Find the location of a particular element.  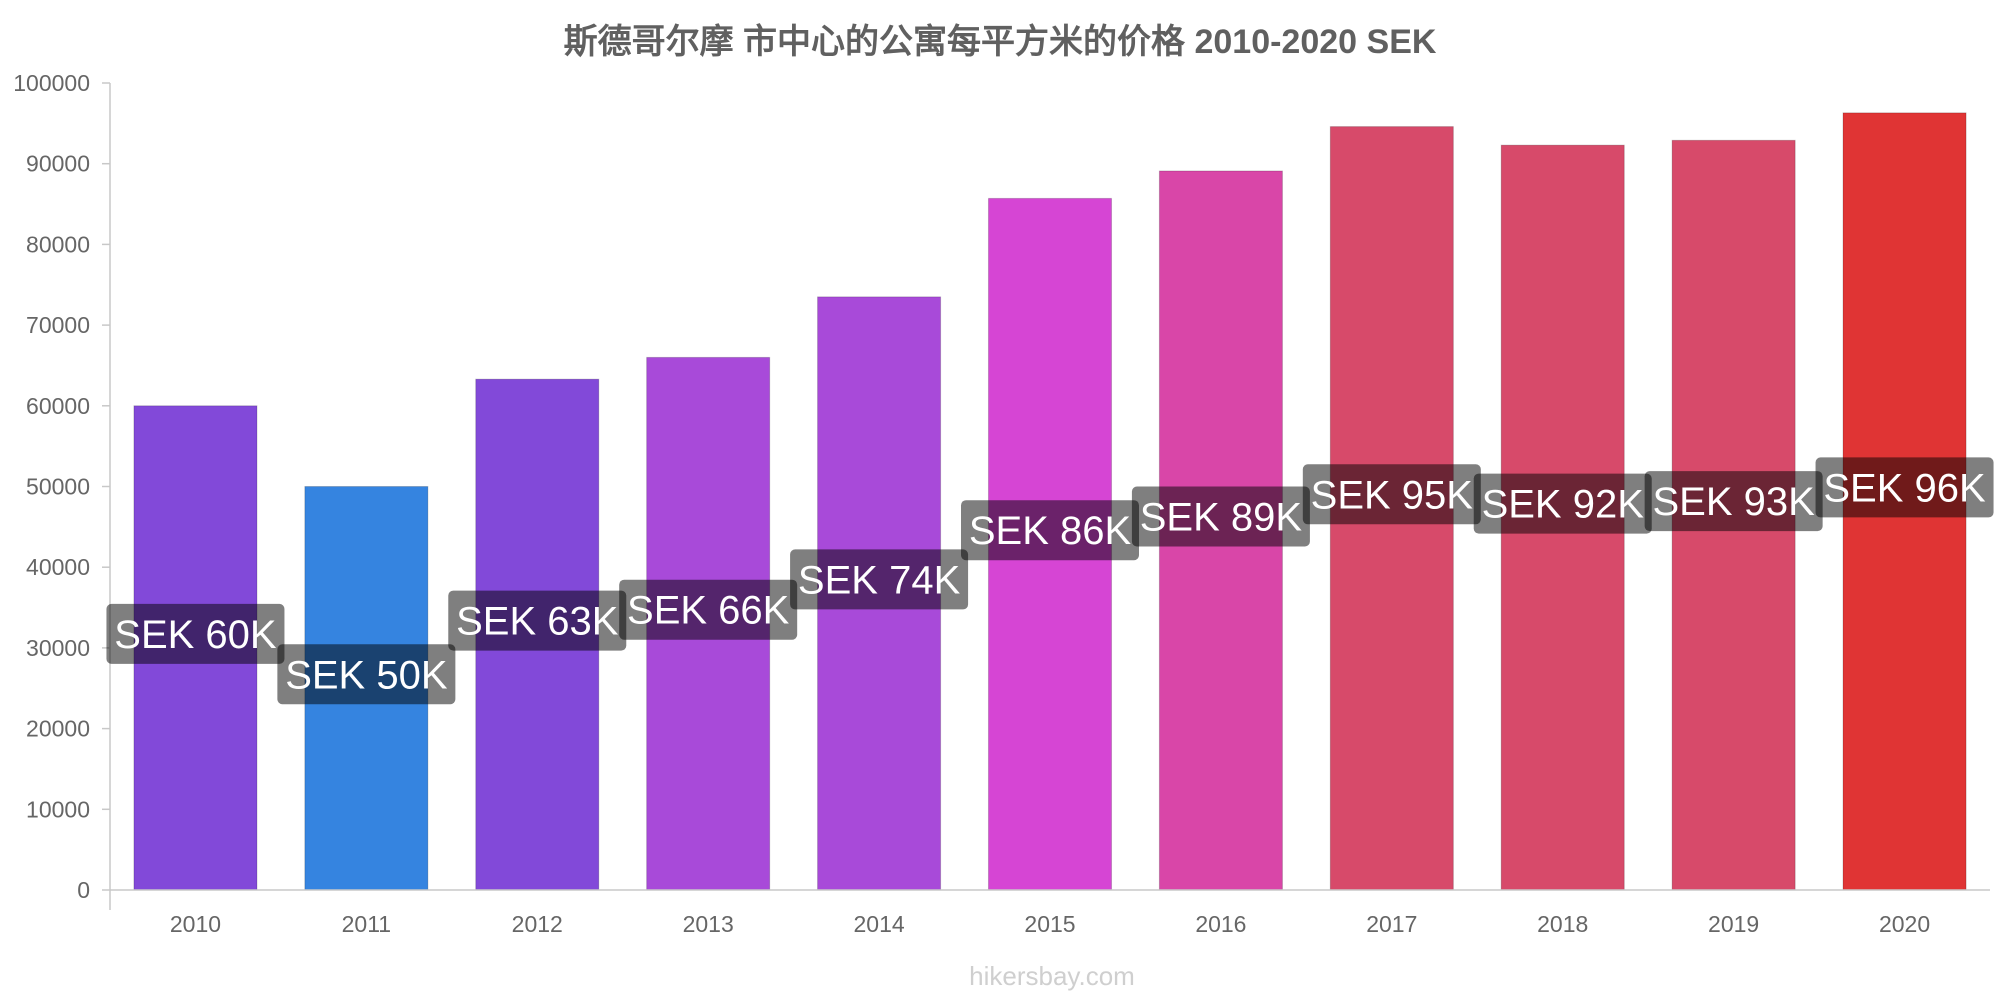

y-tick-label: 40000 is located at coordinates (58, 567).